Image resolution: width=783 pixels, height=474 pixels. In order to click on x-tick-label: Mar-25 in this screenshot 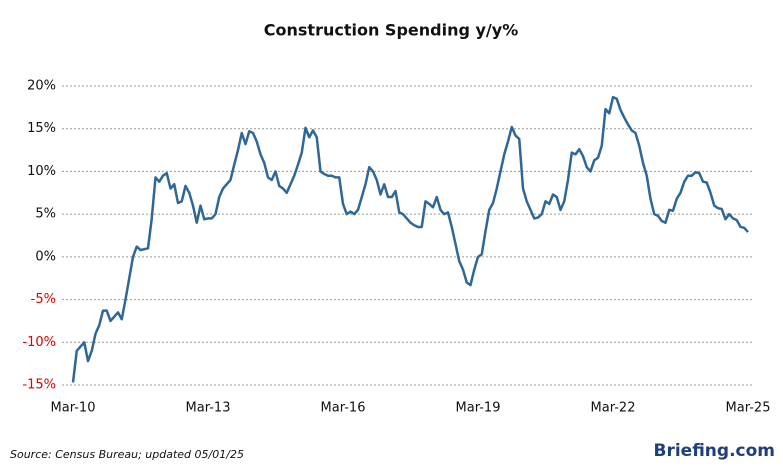, I will do `click(748, 408)`.